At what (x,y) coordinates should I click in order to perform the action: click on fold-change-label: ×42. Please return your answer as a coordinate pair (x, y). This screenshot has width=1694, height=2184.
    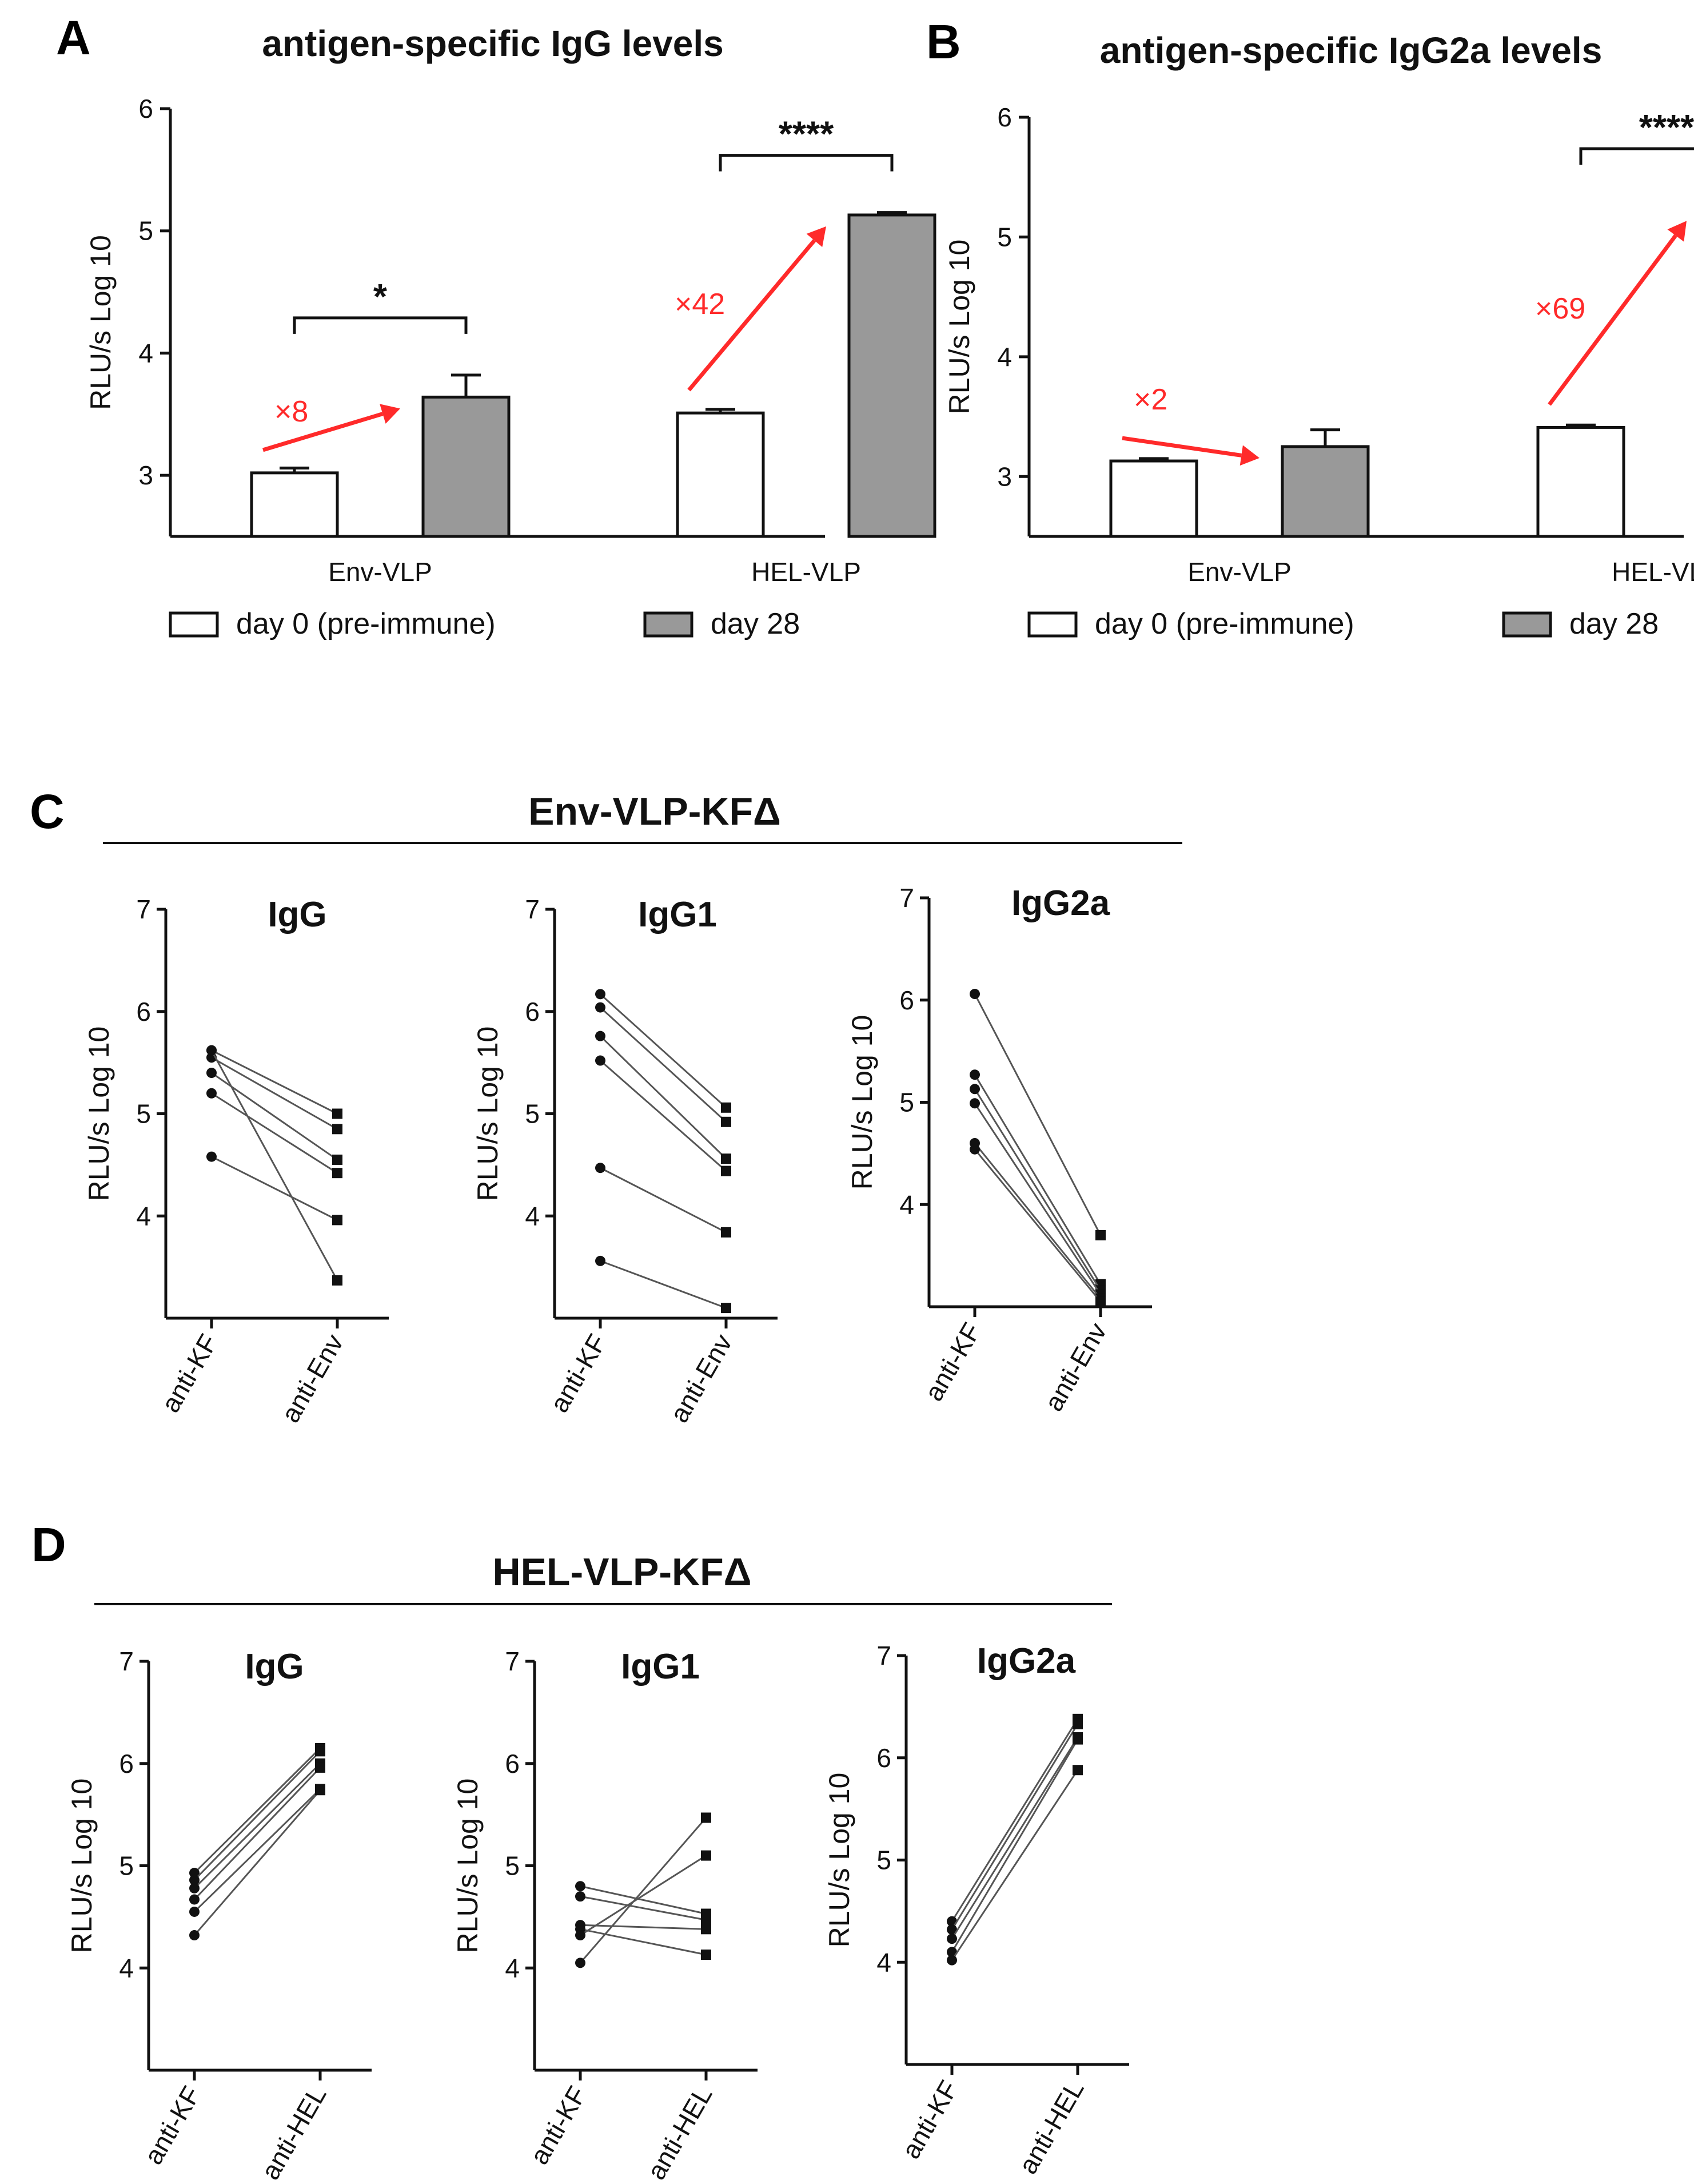
    Looking at the image, I should click on (700, 304).